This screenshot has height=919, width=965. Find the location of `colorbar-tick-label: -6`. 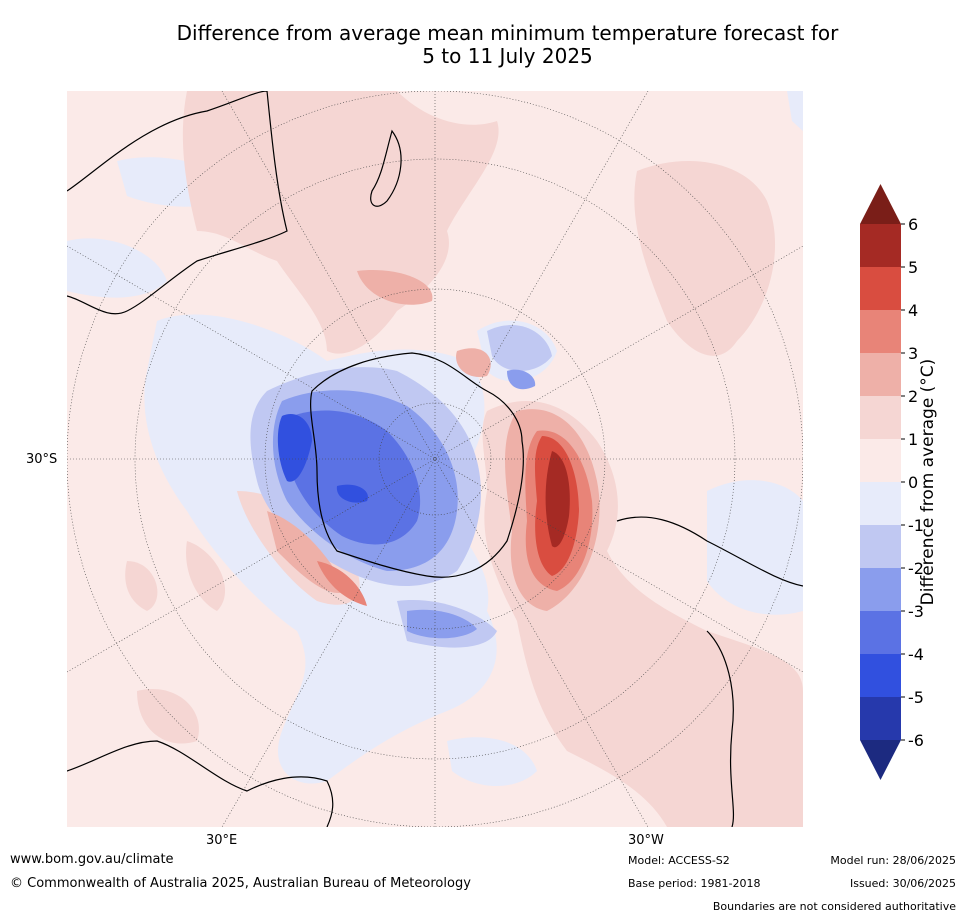

colorbar-tick-label: -6 is located at coordinates (916, 740).